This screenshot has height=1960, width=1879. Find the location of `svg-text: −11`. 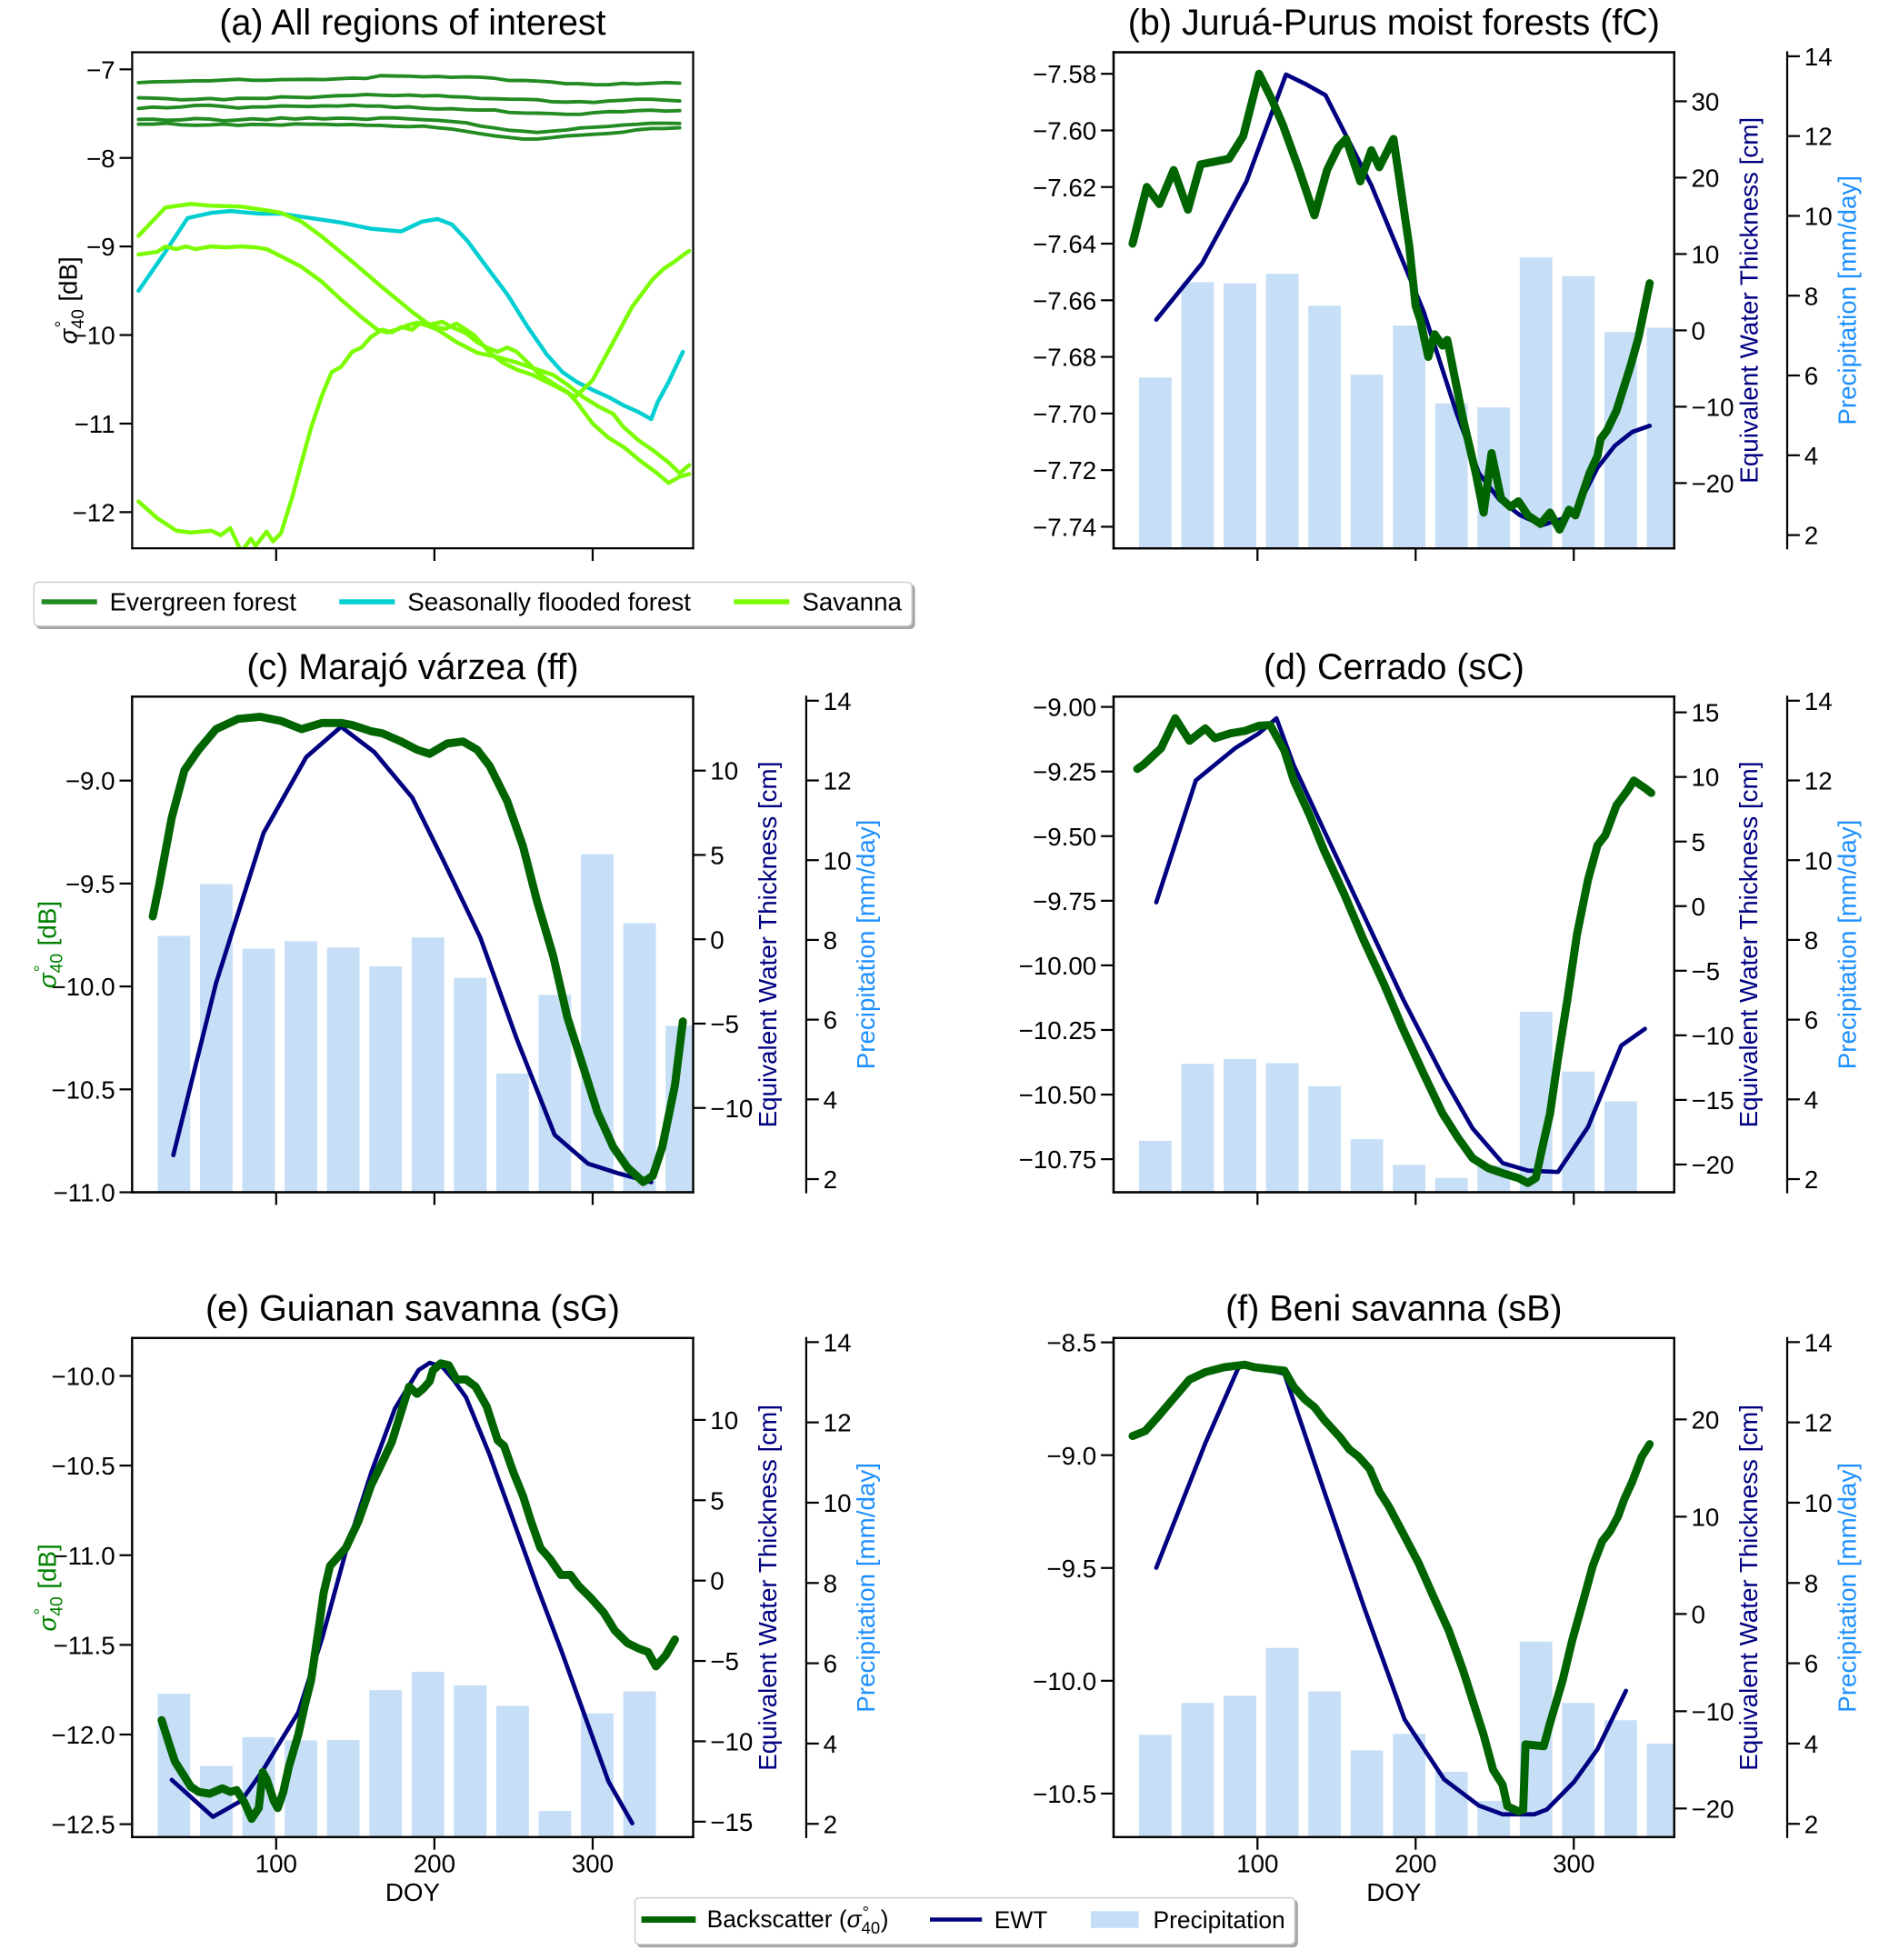

svg-text: −11 is located at coordinates (95, 424).